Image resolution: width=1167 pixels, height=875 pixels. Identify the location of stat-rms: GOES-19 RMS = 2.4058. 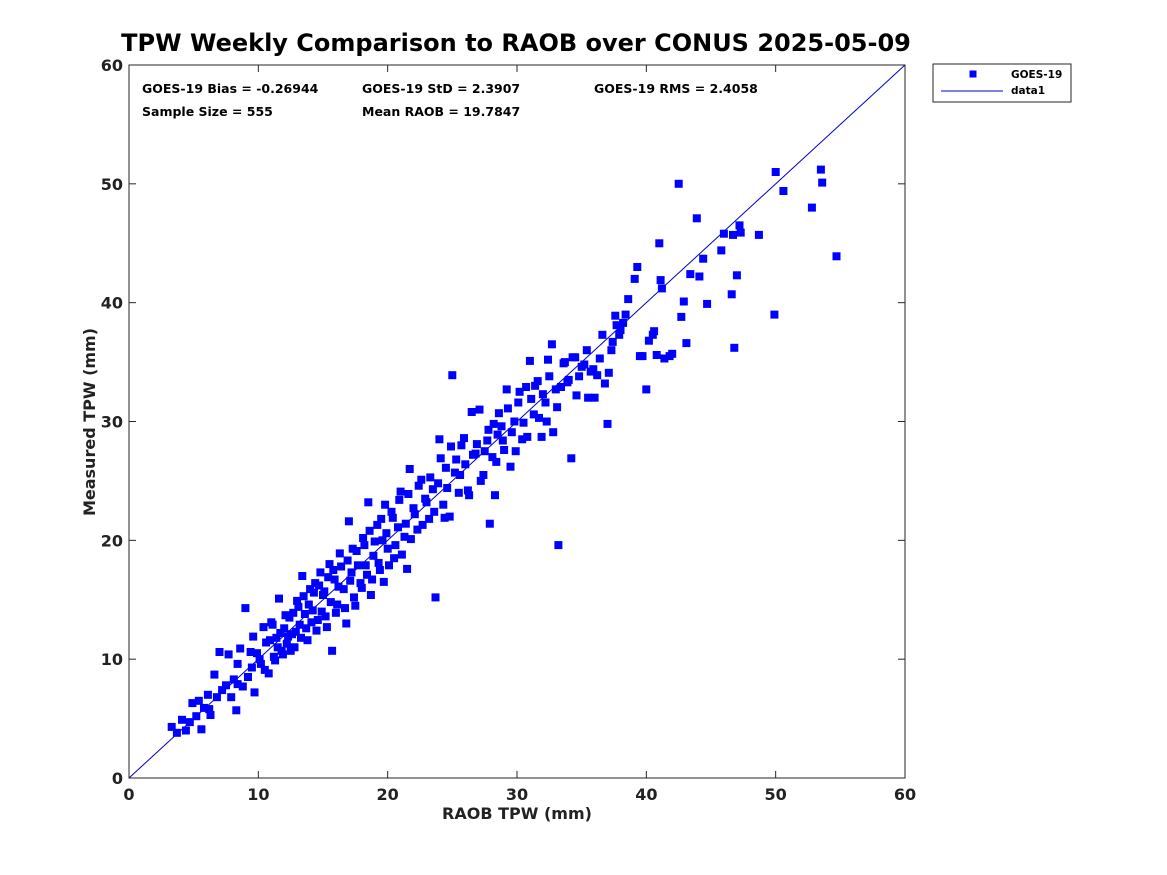
(676, 88).